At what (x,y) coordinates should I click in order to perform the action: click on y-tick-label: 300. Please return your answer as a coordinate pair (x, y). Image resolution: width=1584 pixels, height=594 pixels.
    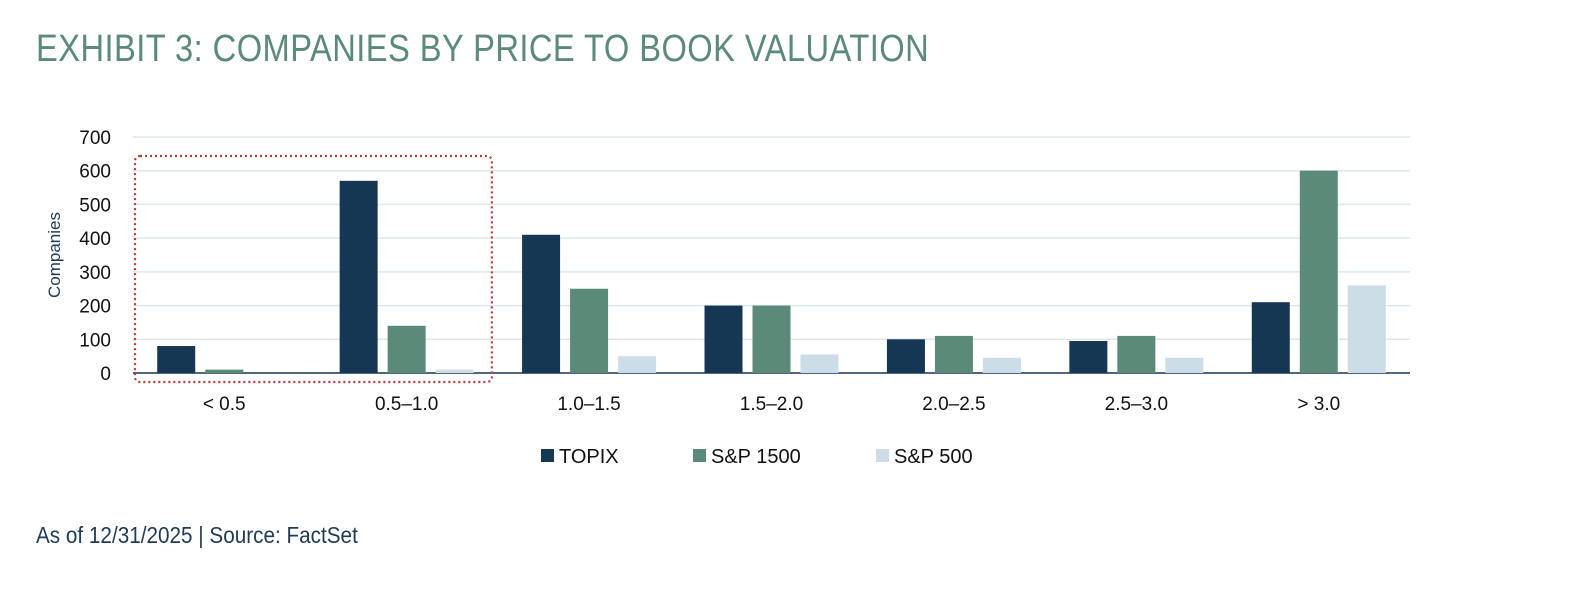
    Looking at the image, I should click on (95, 273).